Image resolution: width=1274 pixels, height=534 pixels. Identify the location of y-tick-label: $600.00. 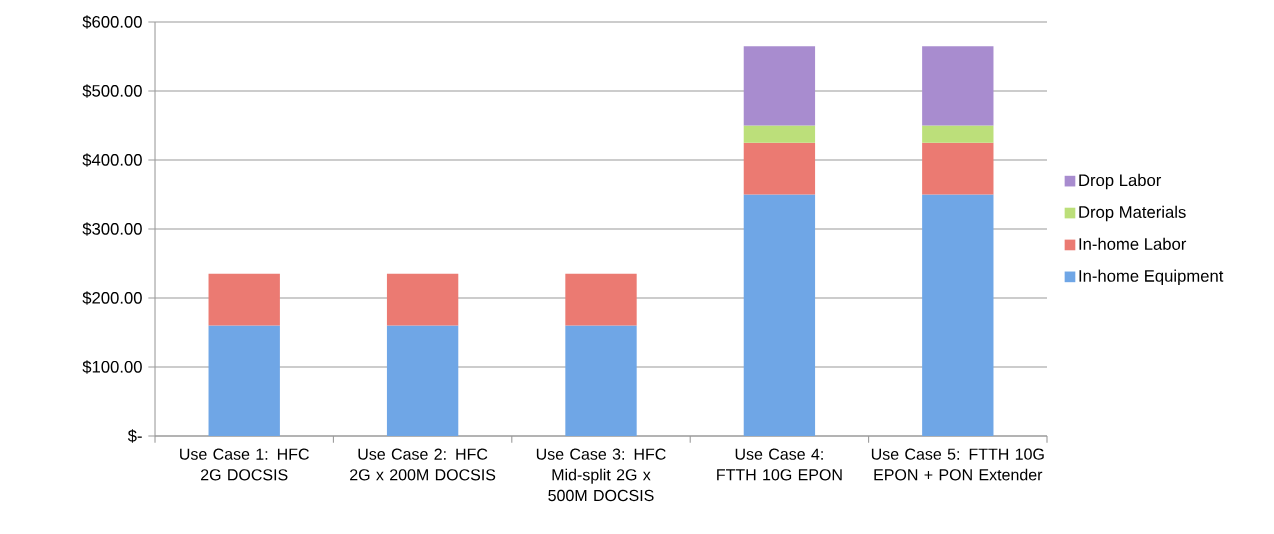
(112, 22).